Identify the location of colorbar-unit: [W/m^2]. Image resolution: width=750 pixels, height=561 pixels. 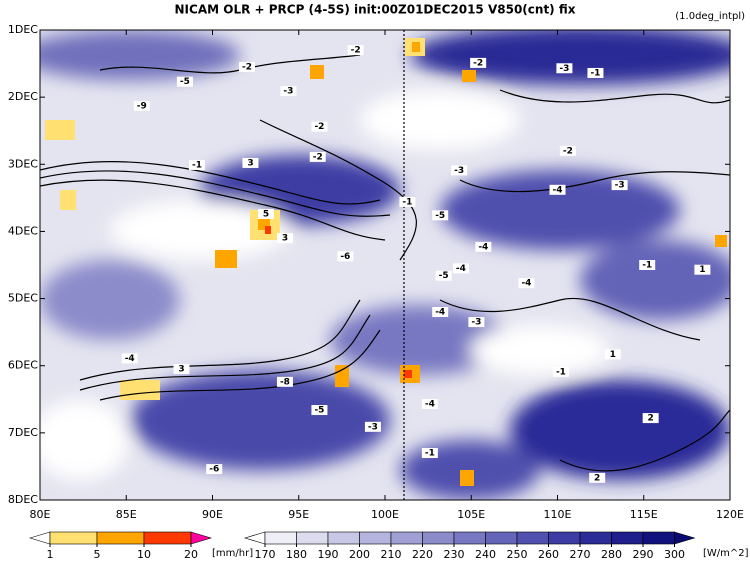
(726, 553).